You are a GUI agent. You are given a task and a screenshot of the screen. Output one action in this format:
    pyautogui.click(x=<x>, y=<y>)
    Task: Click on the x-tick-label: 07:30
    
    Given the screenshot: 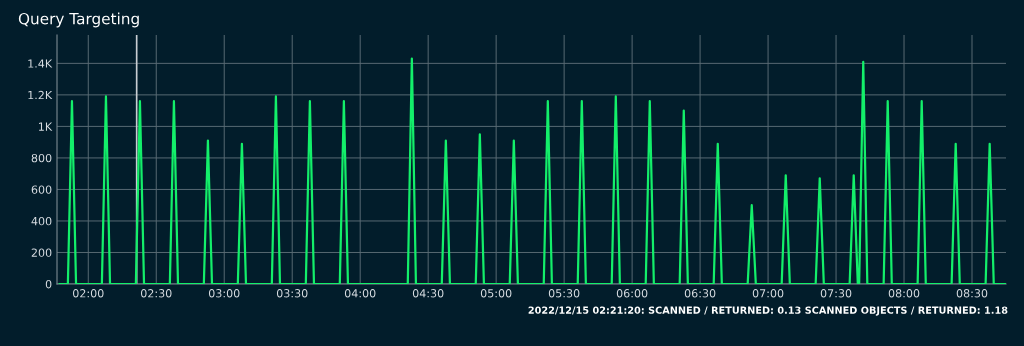 What is the action you would take?
    pyautogui.click(x=836, y=293)
    